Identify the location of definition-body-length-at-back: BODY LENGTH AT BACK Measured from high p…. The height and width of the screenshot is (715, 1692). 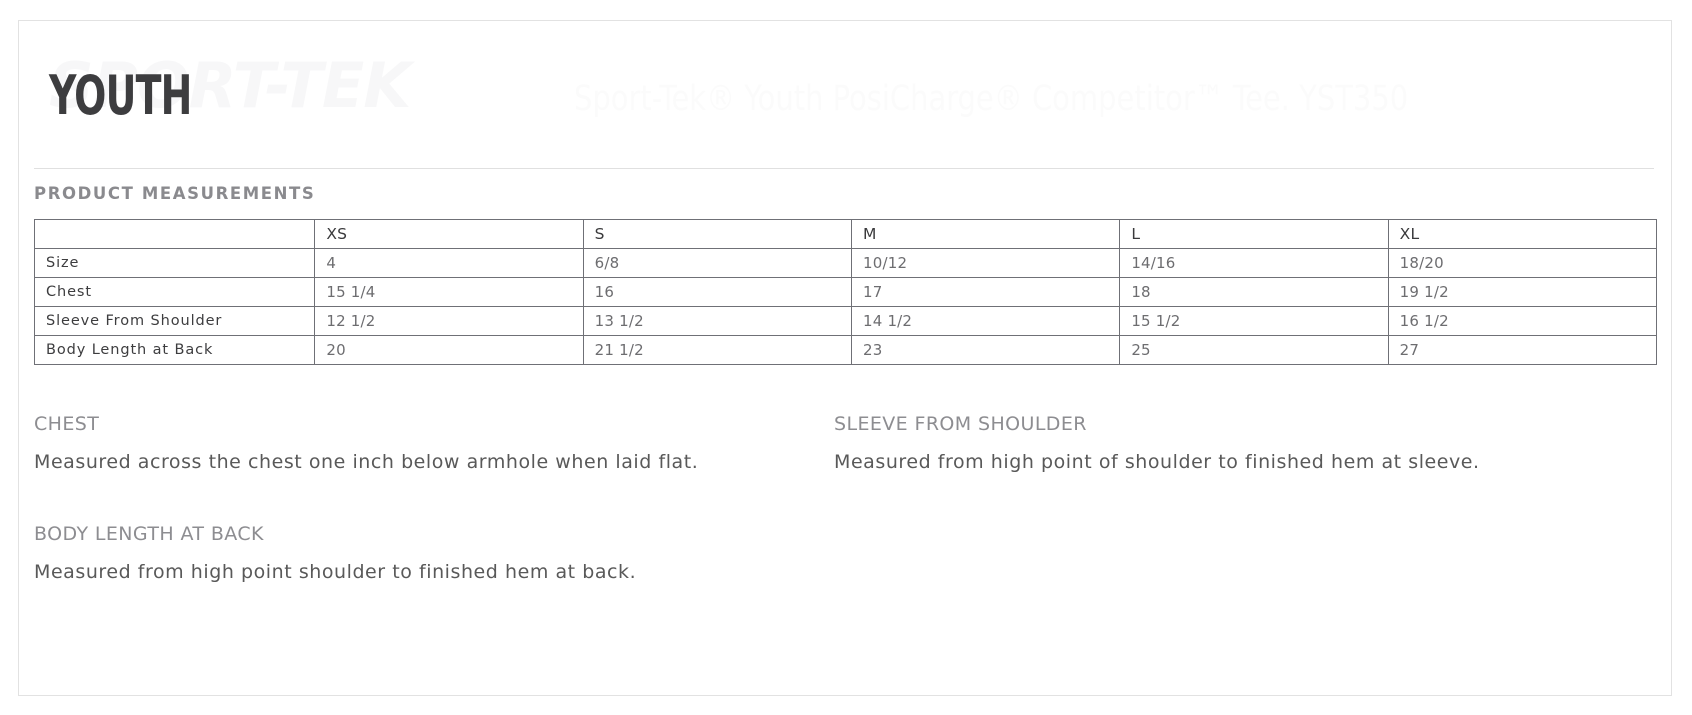
(424, 553).